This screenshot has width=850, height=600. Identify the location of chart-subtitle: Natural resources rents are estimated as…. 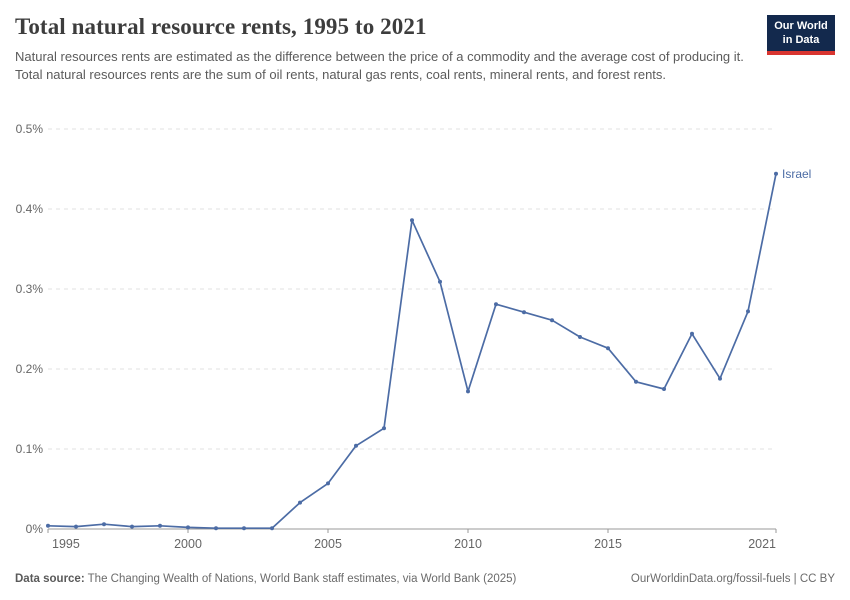
(379, 65).